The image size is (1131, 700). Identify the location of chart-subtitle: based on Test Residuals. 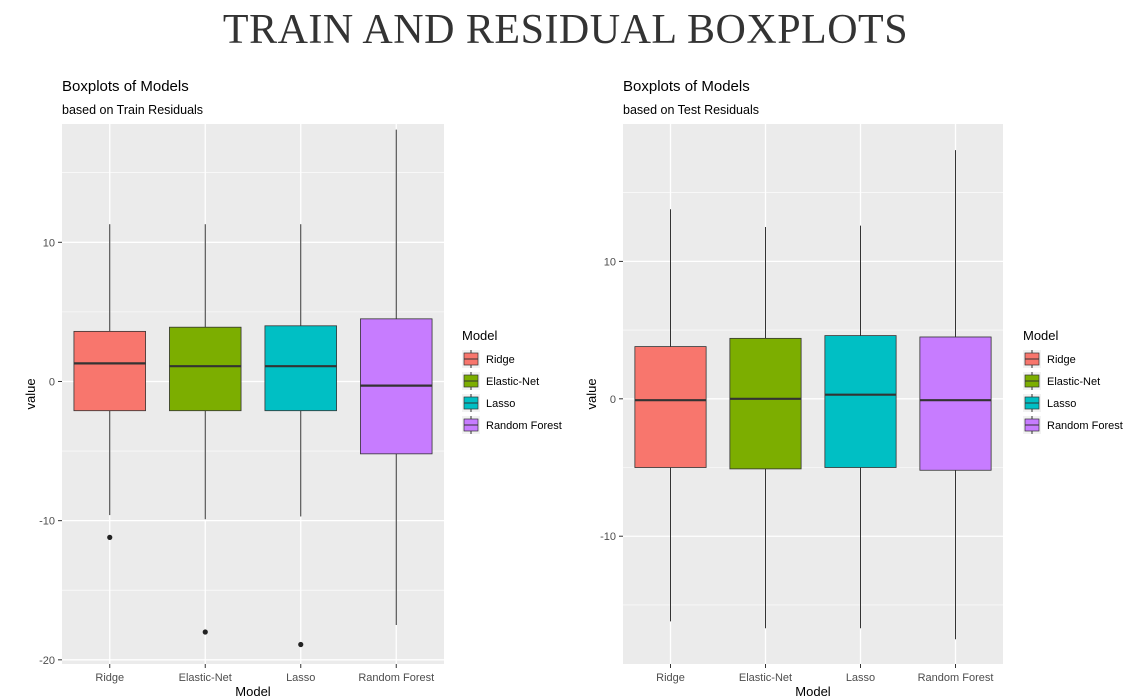
(691, 110).